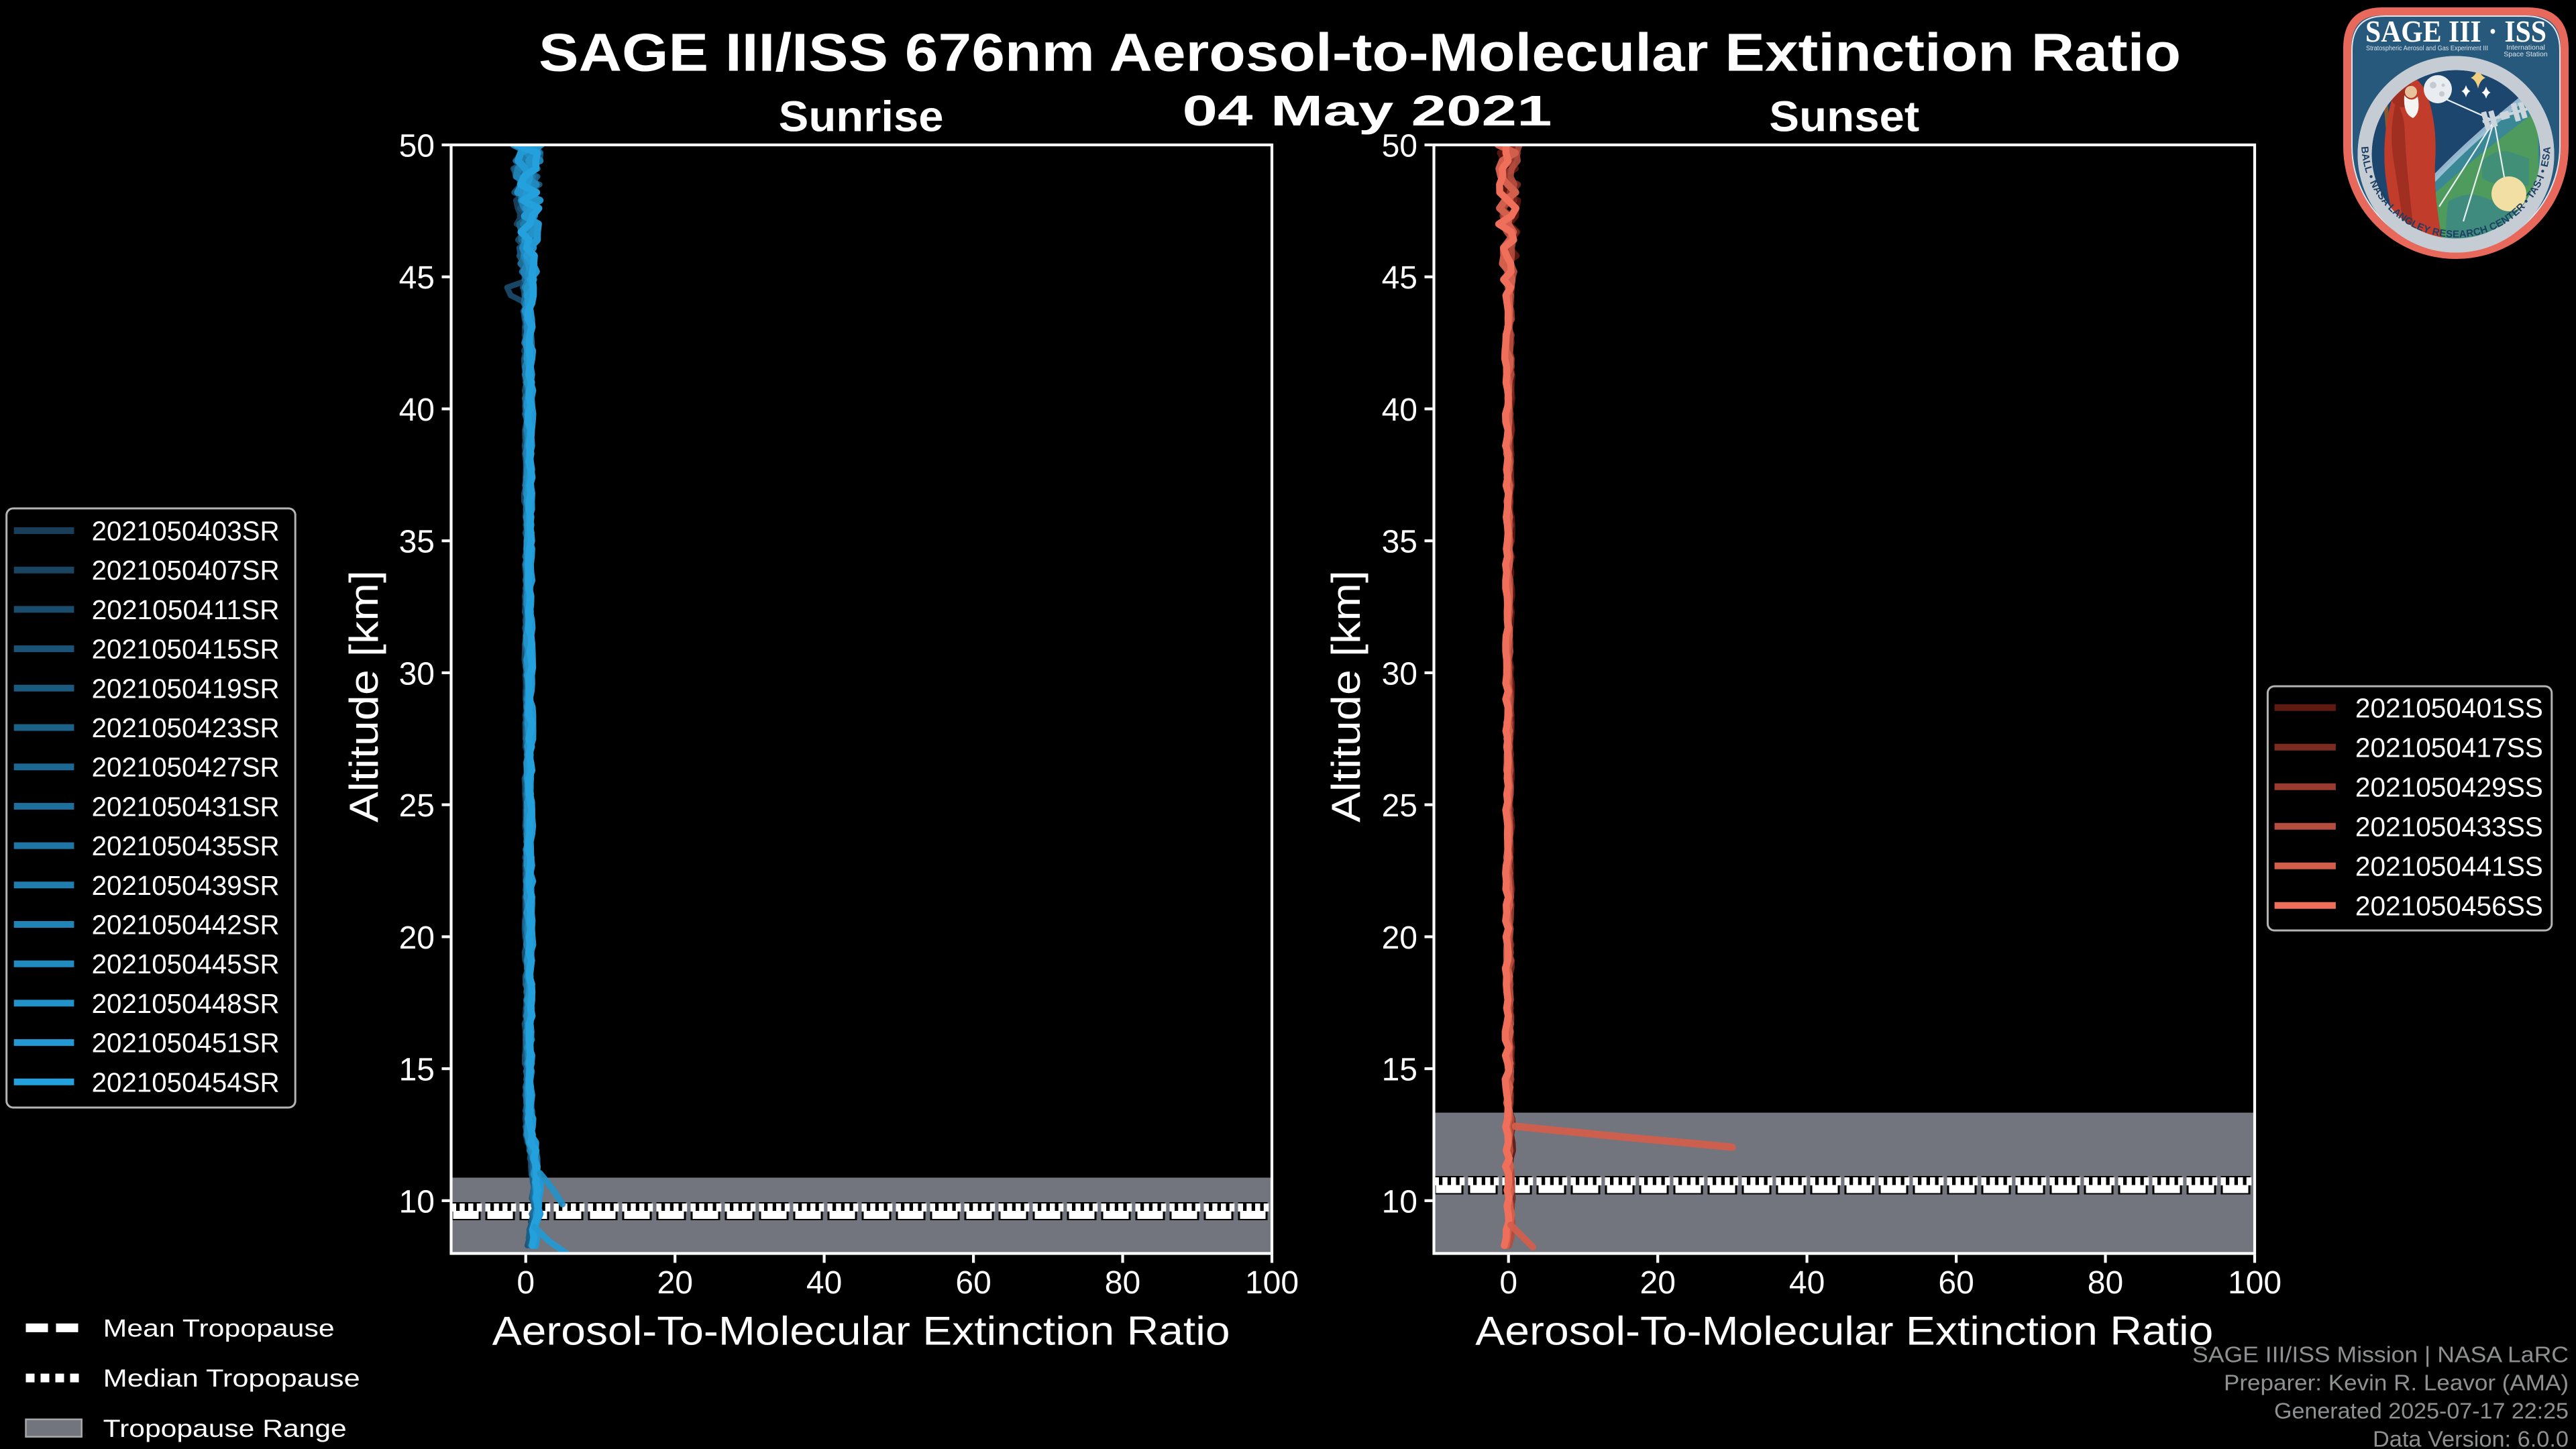 The width and height of the screenshot is (2576, 1449). I want to click on svg-text: Generated 2025-07-17 22:25, so click(2421, 1411).